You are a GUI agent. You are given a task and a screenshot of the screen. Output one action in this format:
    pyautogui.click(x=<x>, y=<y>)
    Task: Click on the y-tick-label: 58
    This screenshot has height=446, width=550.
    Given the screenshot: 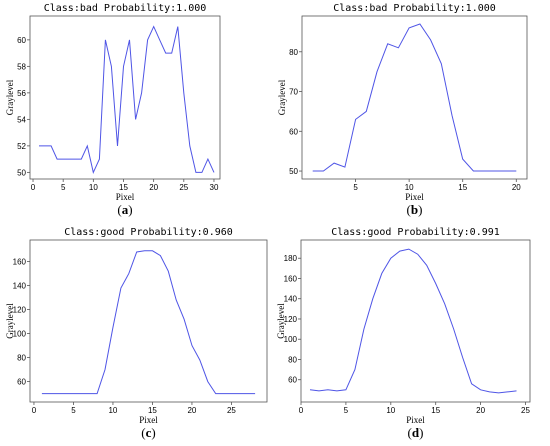 What is the action you would take?
    pyautogui.click(x=21, y=66)
    